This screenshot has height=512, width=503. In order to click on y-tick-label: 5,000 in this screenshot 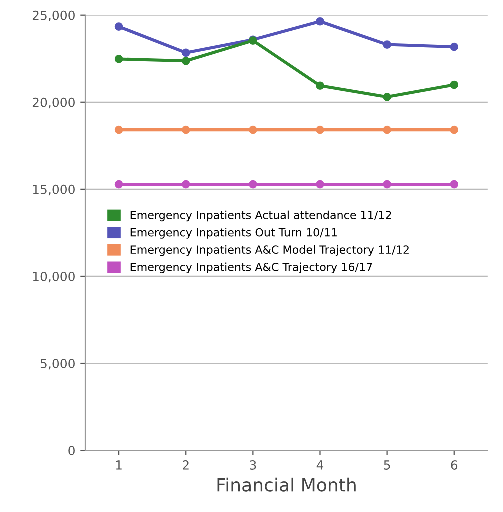, I will do `click(57, 364)`.